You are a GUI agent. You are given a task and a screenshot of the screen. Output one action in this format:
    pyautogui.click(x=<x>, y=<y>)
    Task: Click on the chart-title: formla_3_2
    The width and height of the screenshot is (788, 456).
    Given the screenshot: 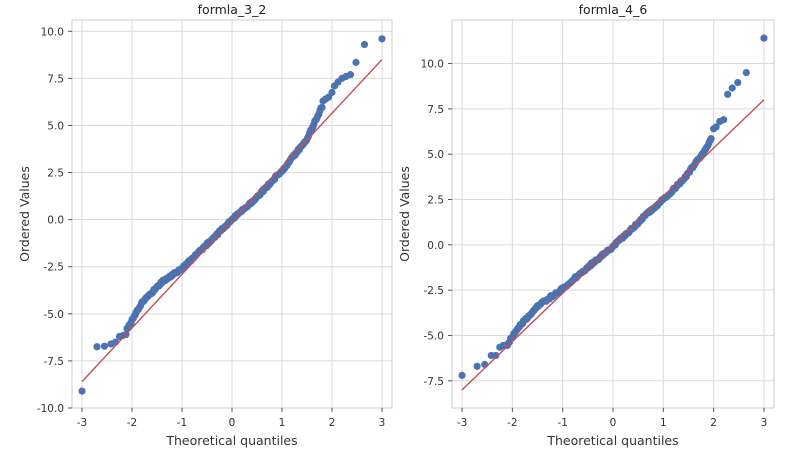 What is the action you would take?
    pyautogui.click(x=232, y=9)
    